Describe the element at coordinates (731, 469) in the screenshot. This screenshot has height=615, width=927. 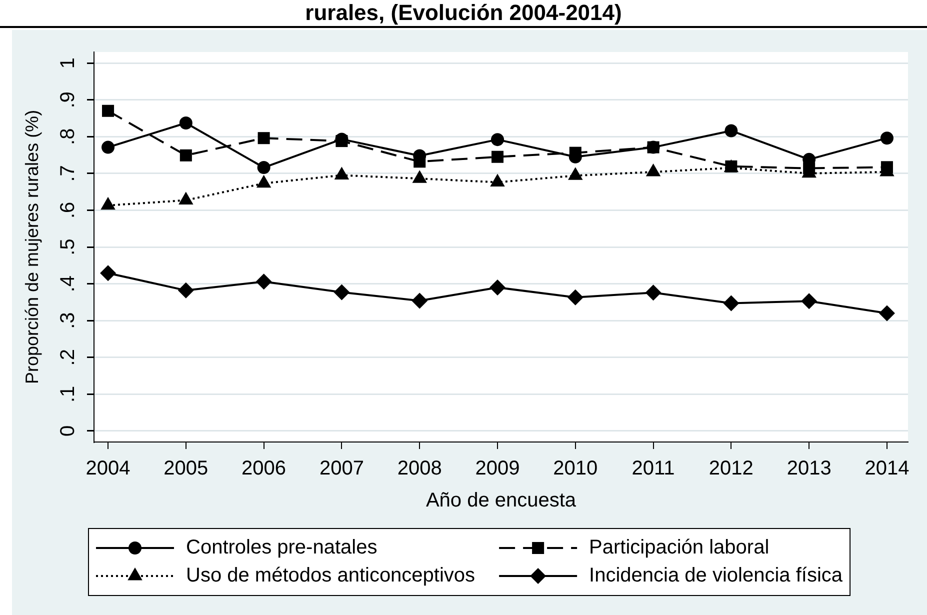
I see `x-tick-label: 2012` at that location.